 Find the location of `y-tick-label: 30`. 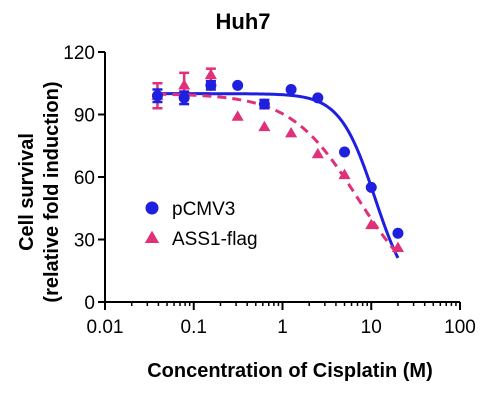

y-tick-label: 30 is located at coordinates (84, 241).